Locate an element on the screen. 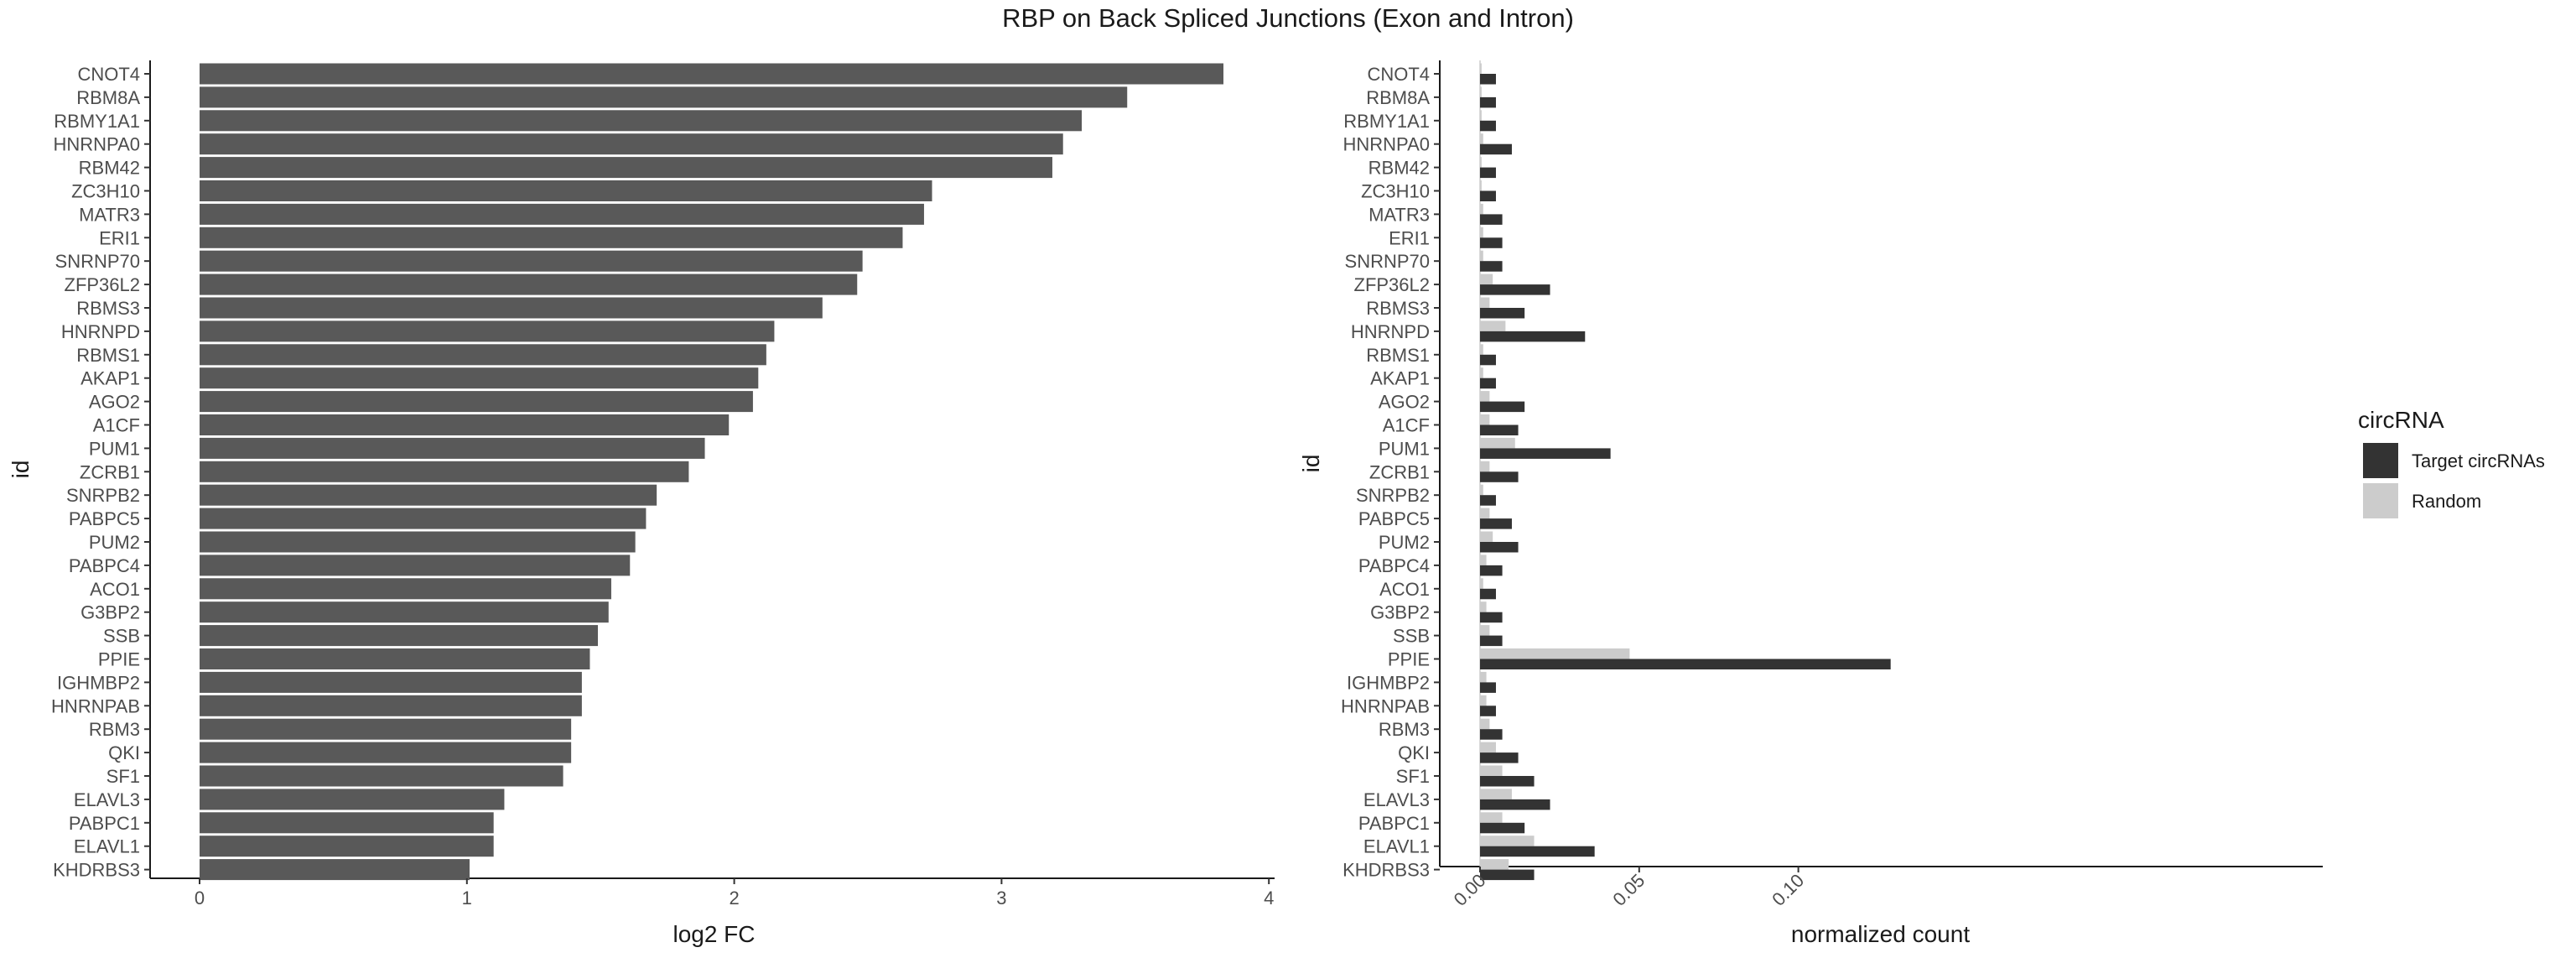 The image size is (2576, 958). x-tick-label: 4 is located at coordinates (1269, 898).